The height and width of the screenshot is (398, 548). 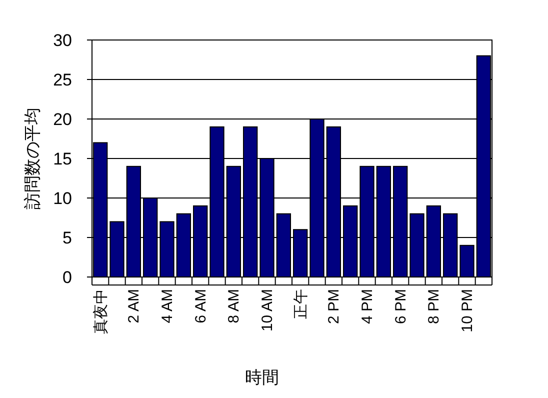 What do you see at coordinates (301, 304) in the screenshot?
I see `x-tick-label: 正午` at bounding box center [301, 304].